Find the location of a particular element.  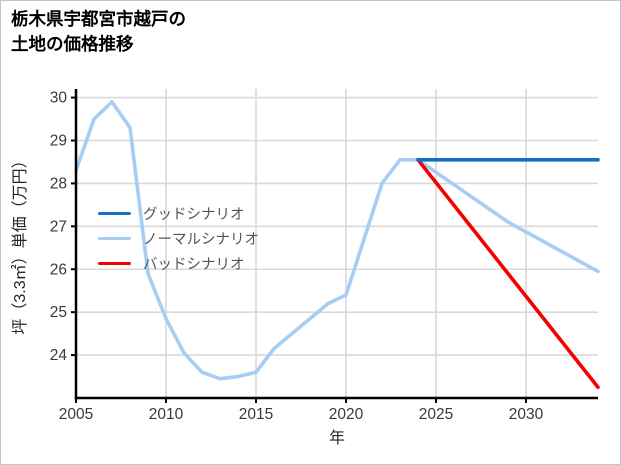

chart-legend: グッドシナリオ ノーマルシナリオ バッドシナリオ is located at coordinates (178, 238).